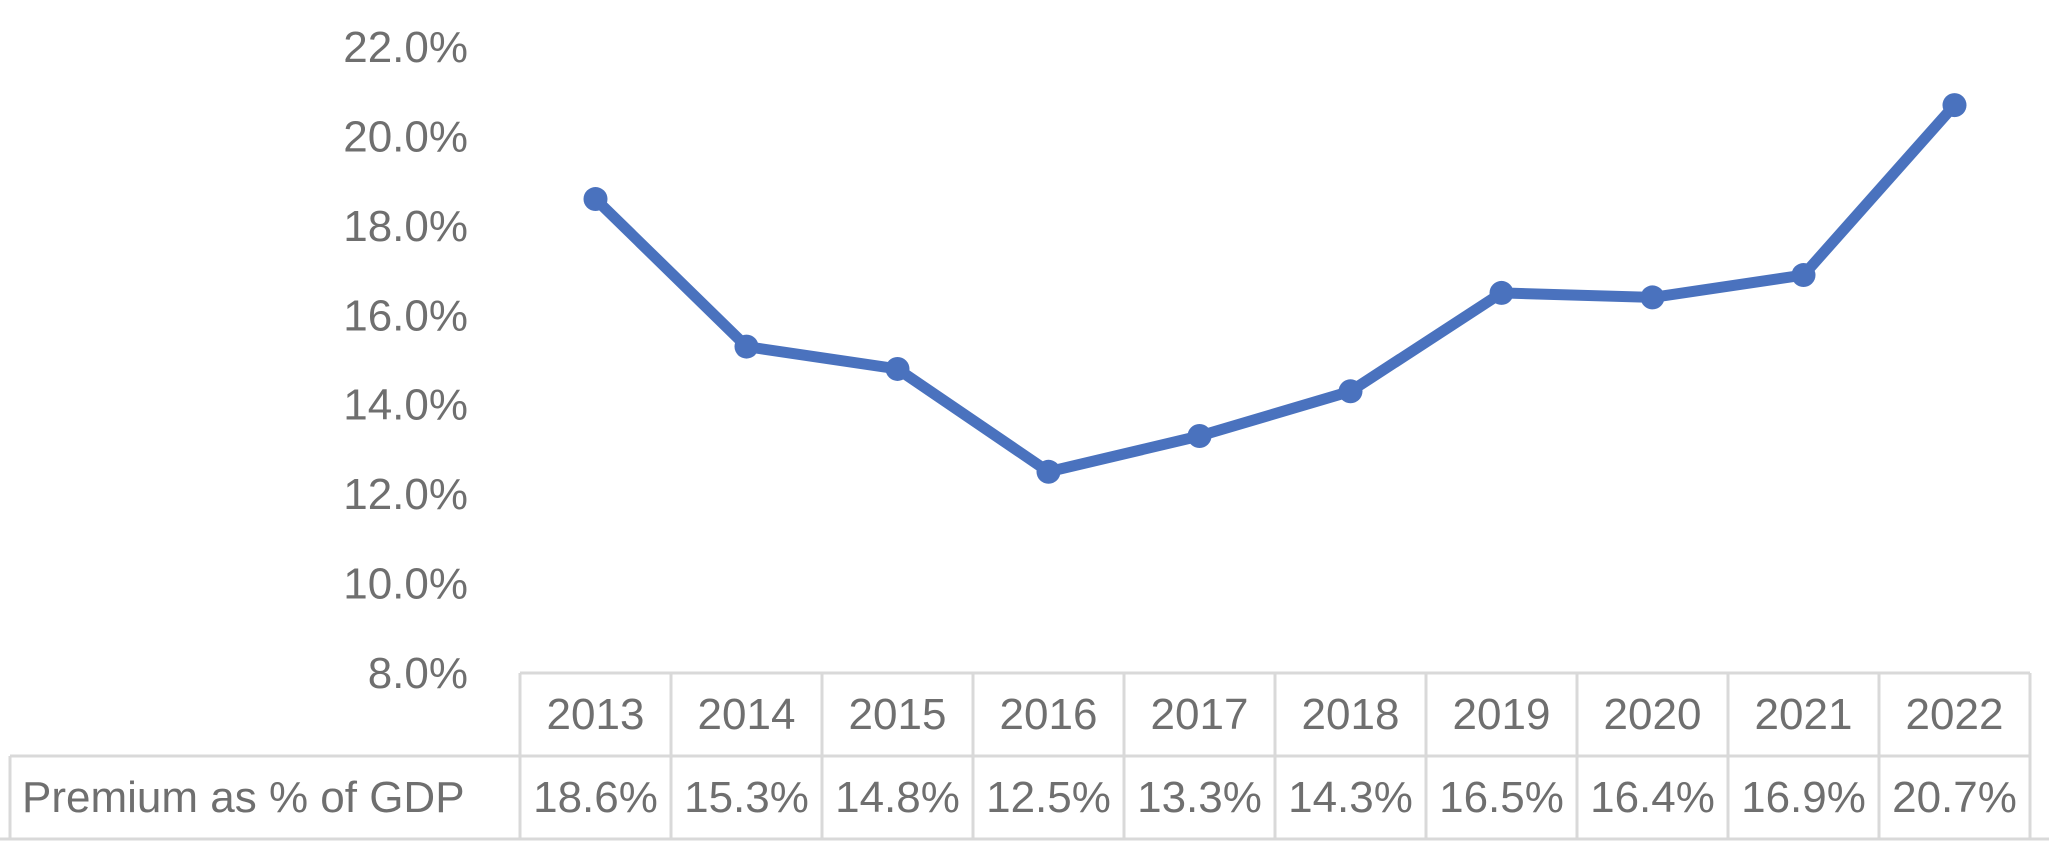 Image resolution: width=2049 pixels, height=852 pixels. Describe the element at coordinates (405, 315) in the screenshot. I see `y-tick-label: 16.0%` at that location.